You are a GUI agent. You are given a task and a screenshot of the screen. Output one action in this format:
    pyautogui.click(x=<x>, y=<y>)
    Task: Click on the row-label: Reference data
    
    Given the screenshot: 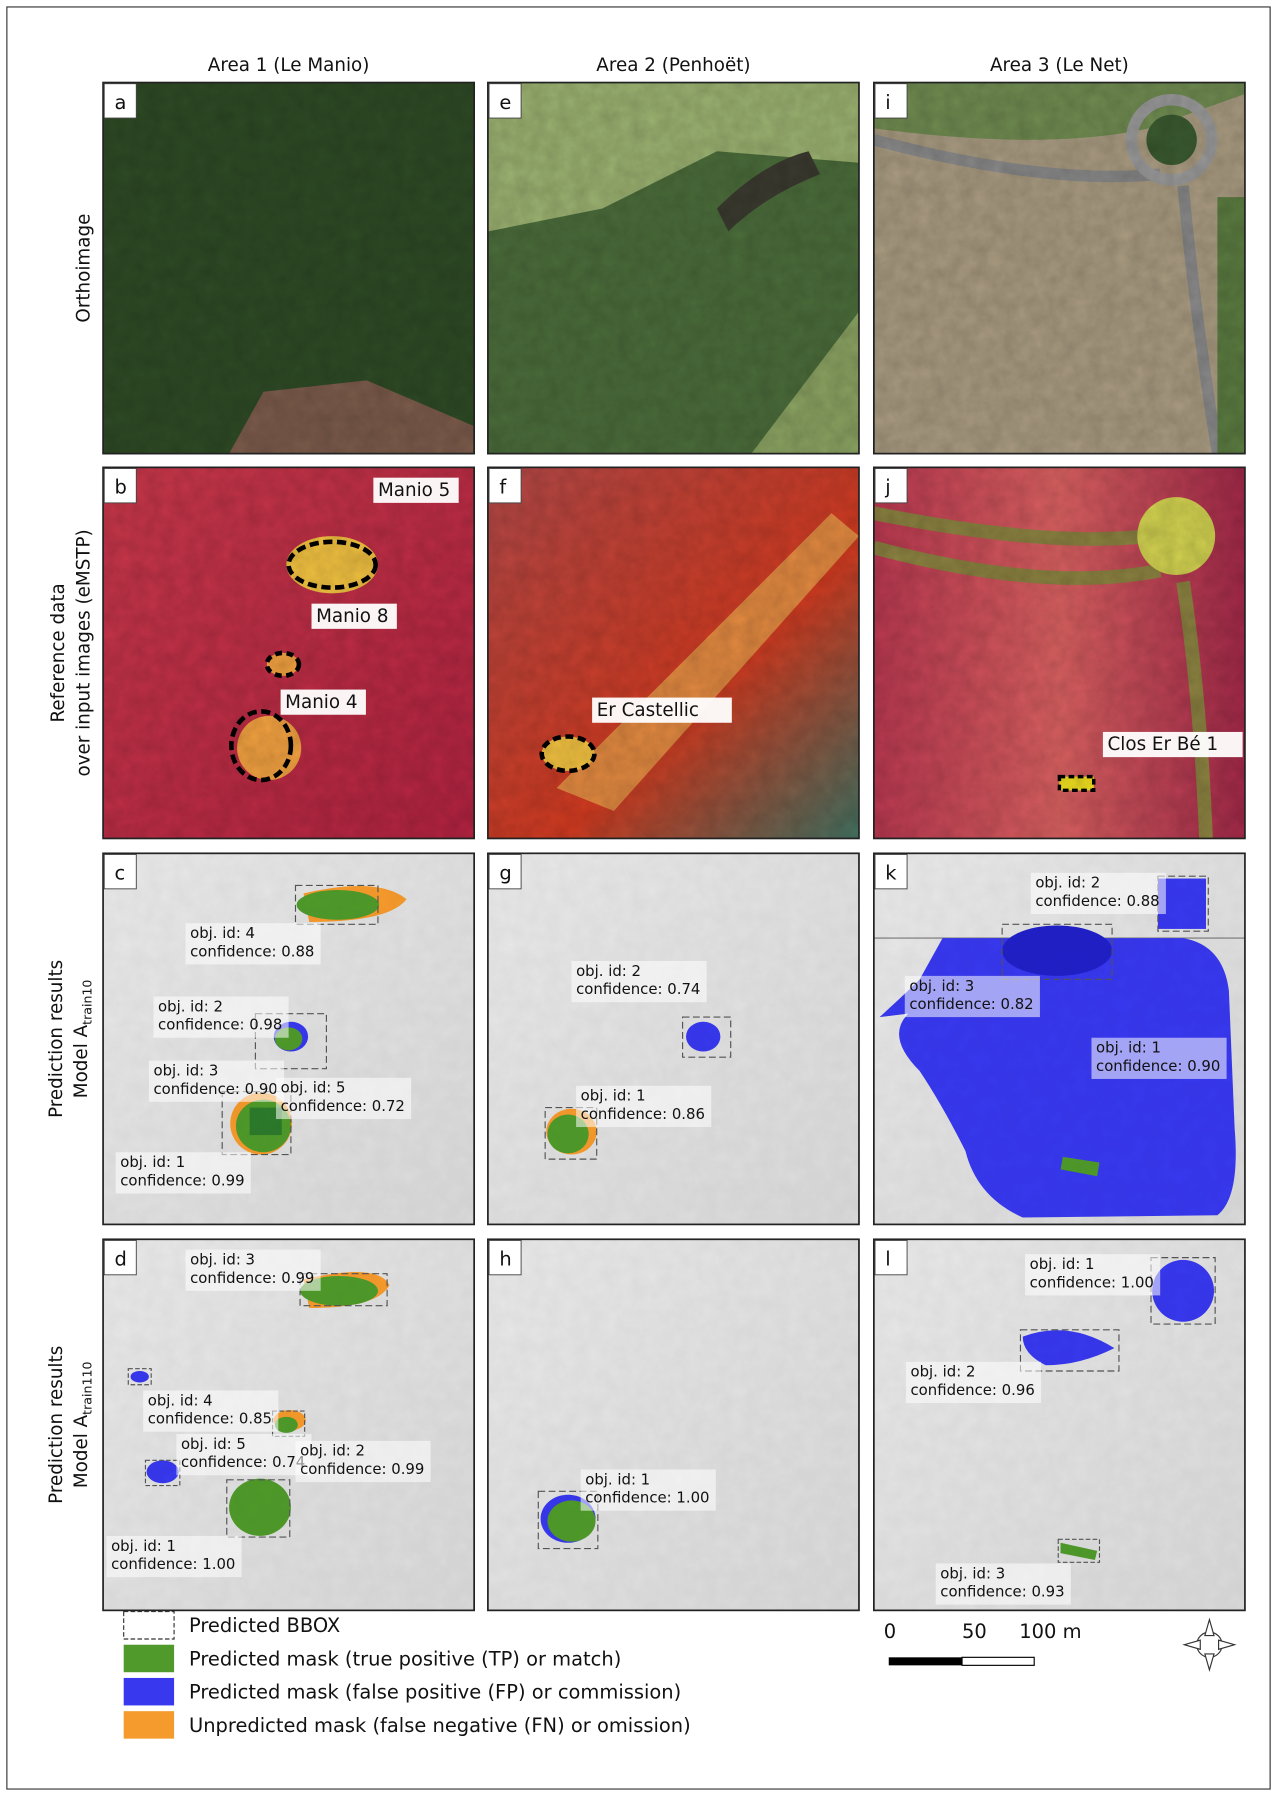 What is the action you would take?
    pyautogui.click(x=58, y=652)
    